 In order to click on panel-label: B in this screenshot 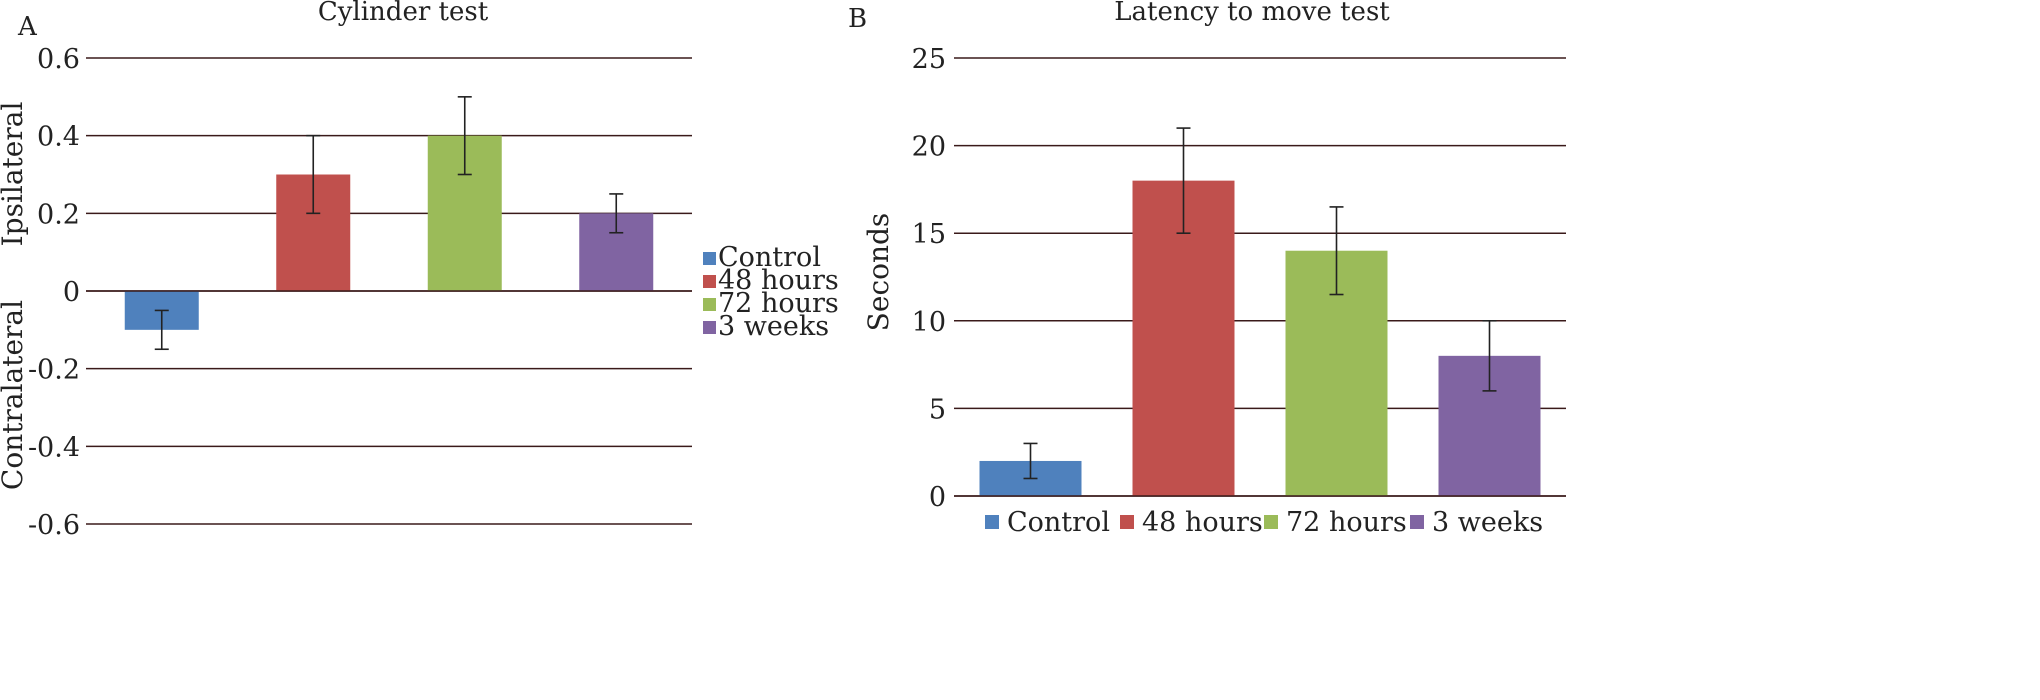, I will do `click(857, 19)`.